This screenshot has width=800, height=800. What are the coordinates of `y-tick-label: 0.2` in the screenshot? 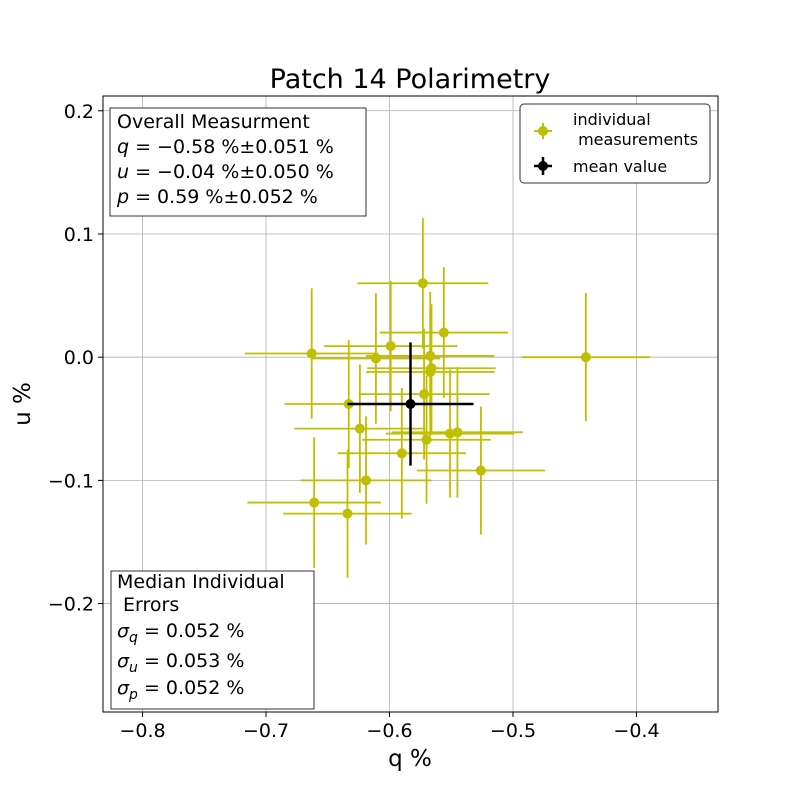 It's located at (79, 112).